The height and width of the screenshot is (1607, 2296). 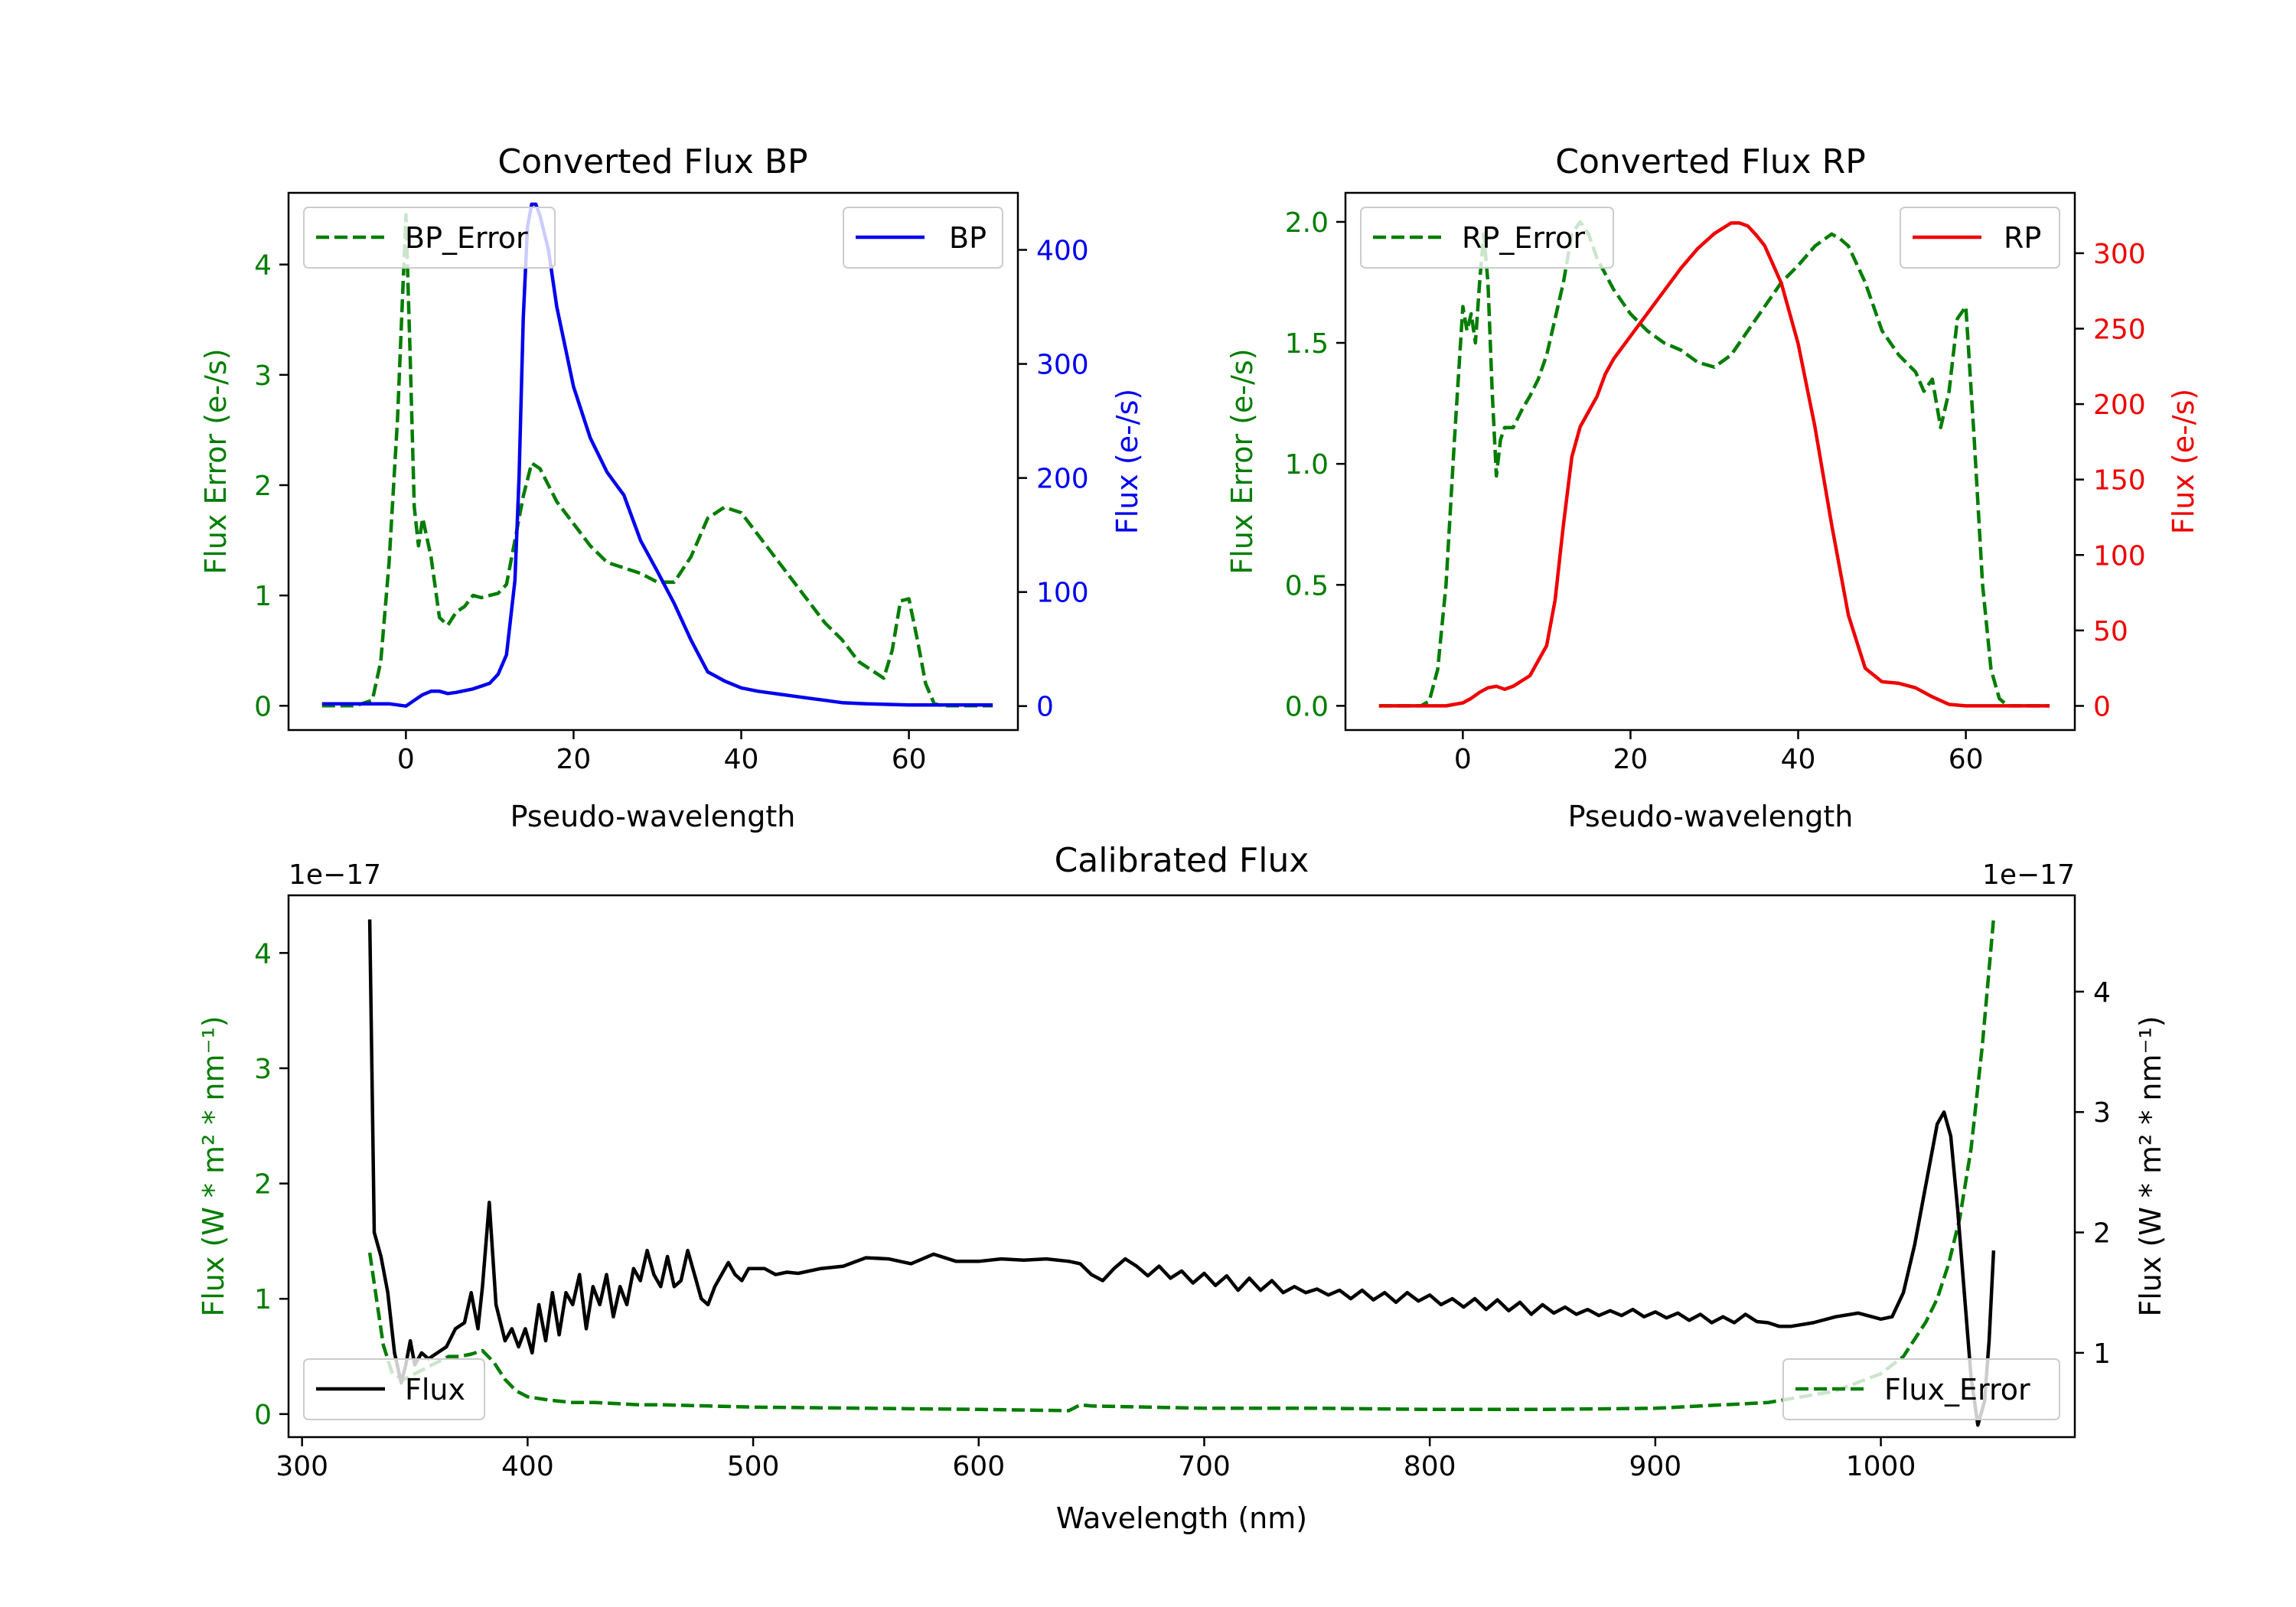 I want to click on y-tick-label-right: 150, so click(x=2119, y=481).